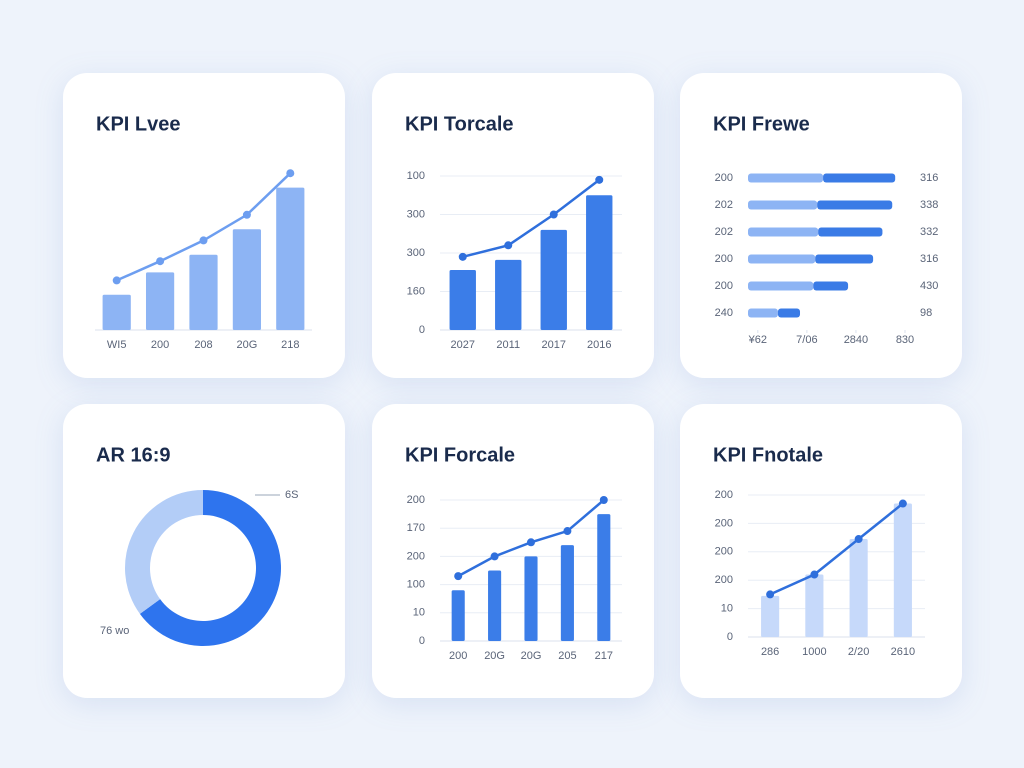 The height and width of the screenshot is (768, 1024). What do you see at coordinates (291, 495) in the screenshot?
I see `slice-label: 6S` at bounding box center [291, 495].